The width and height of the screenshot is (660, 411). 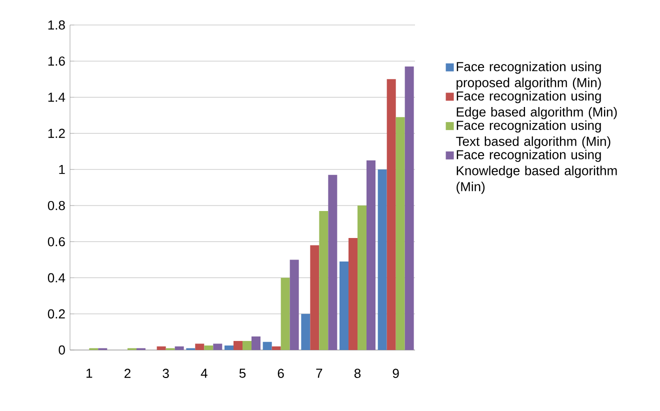 I want to click on x-tick-label: 6, so click(x=281, y=373).